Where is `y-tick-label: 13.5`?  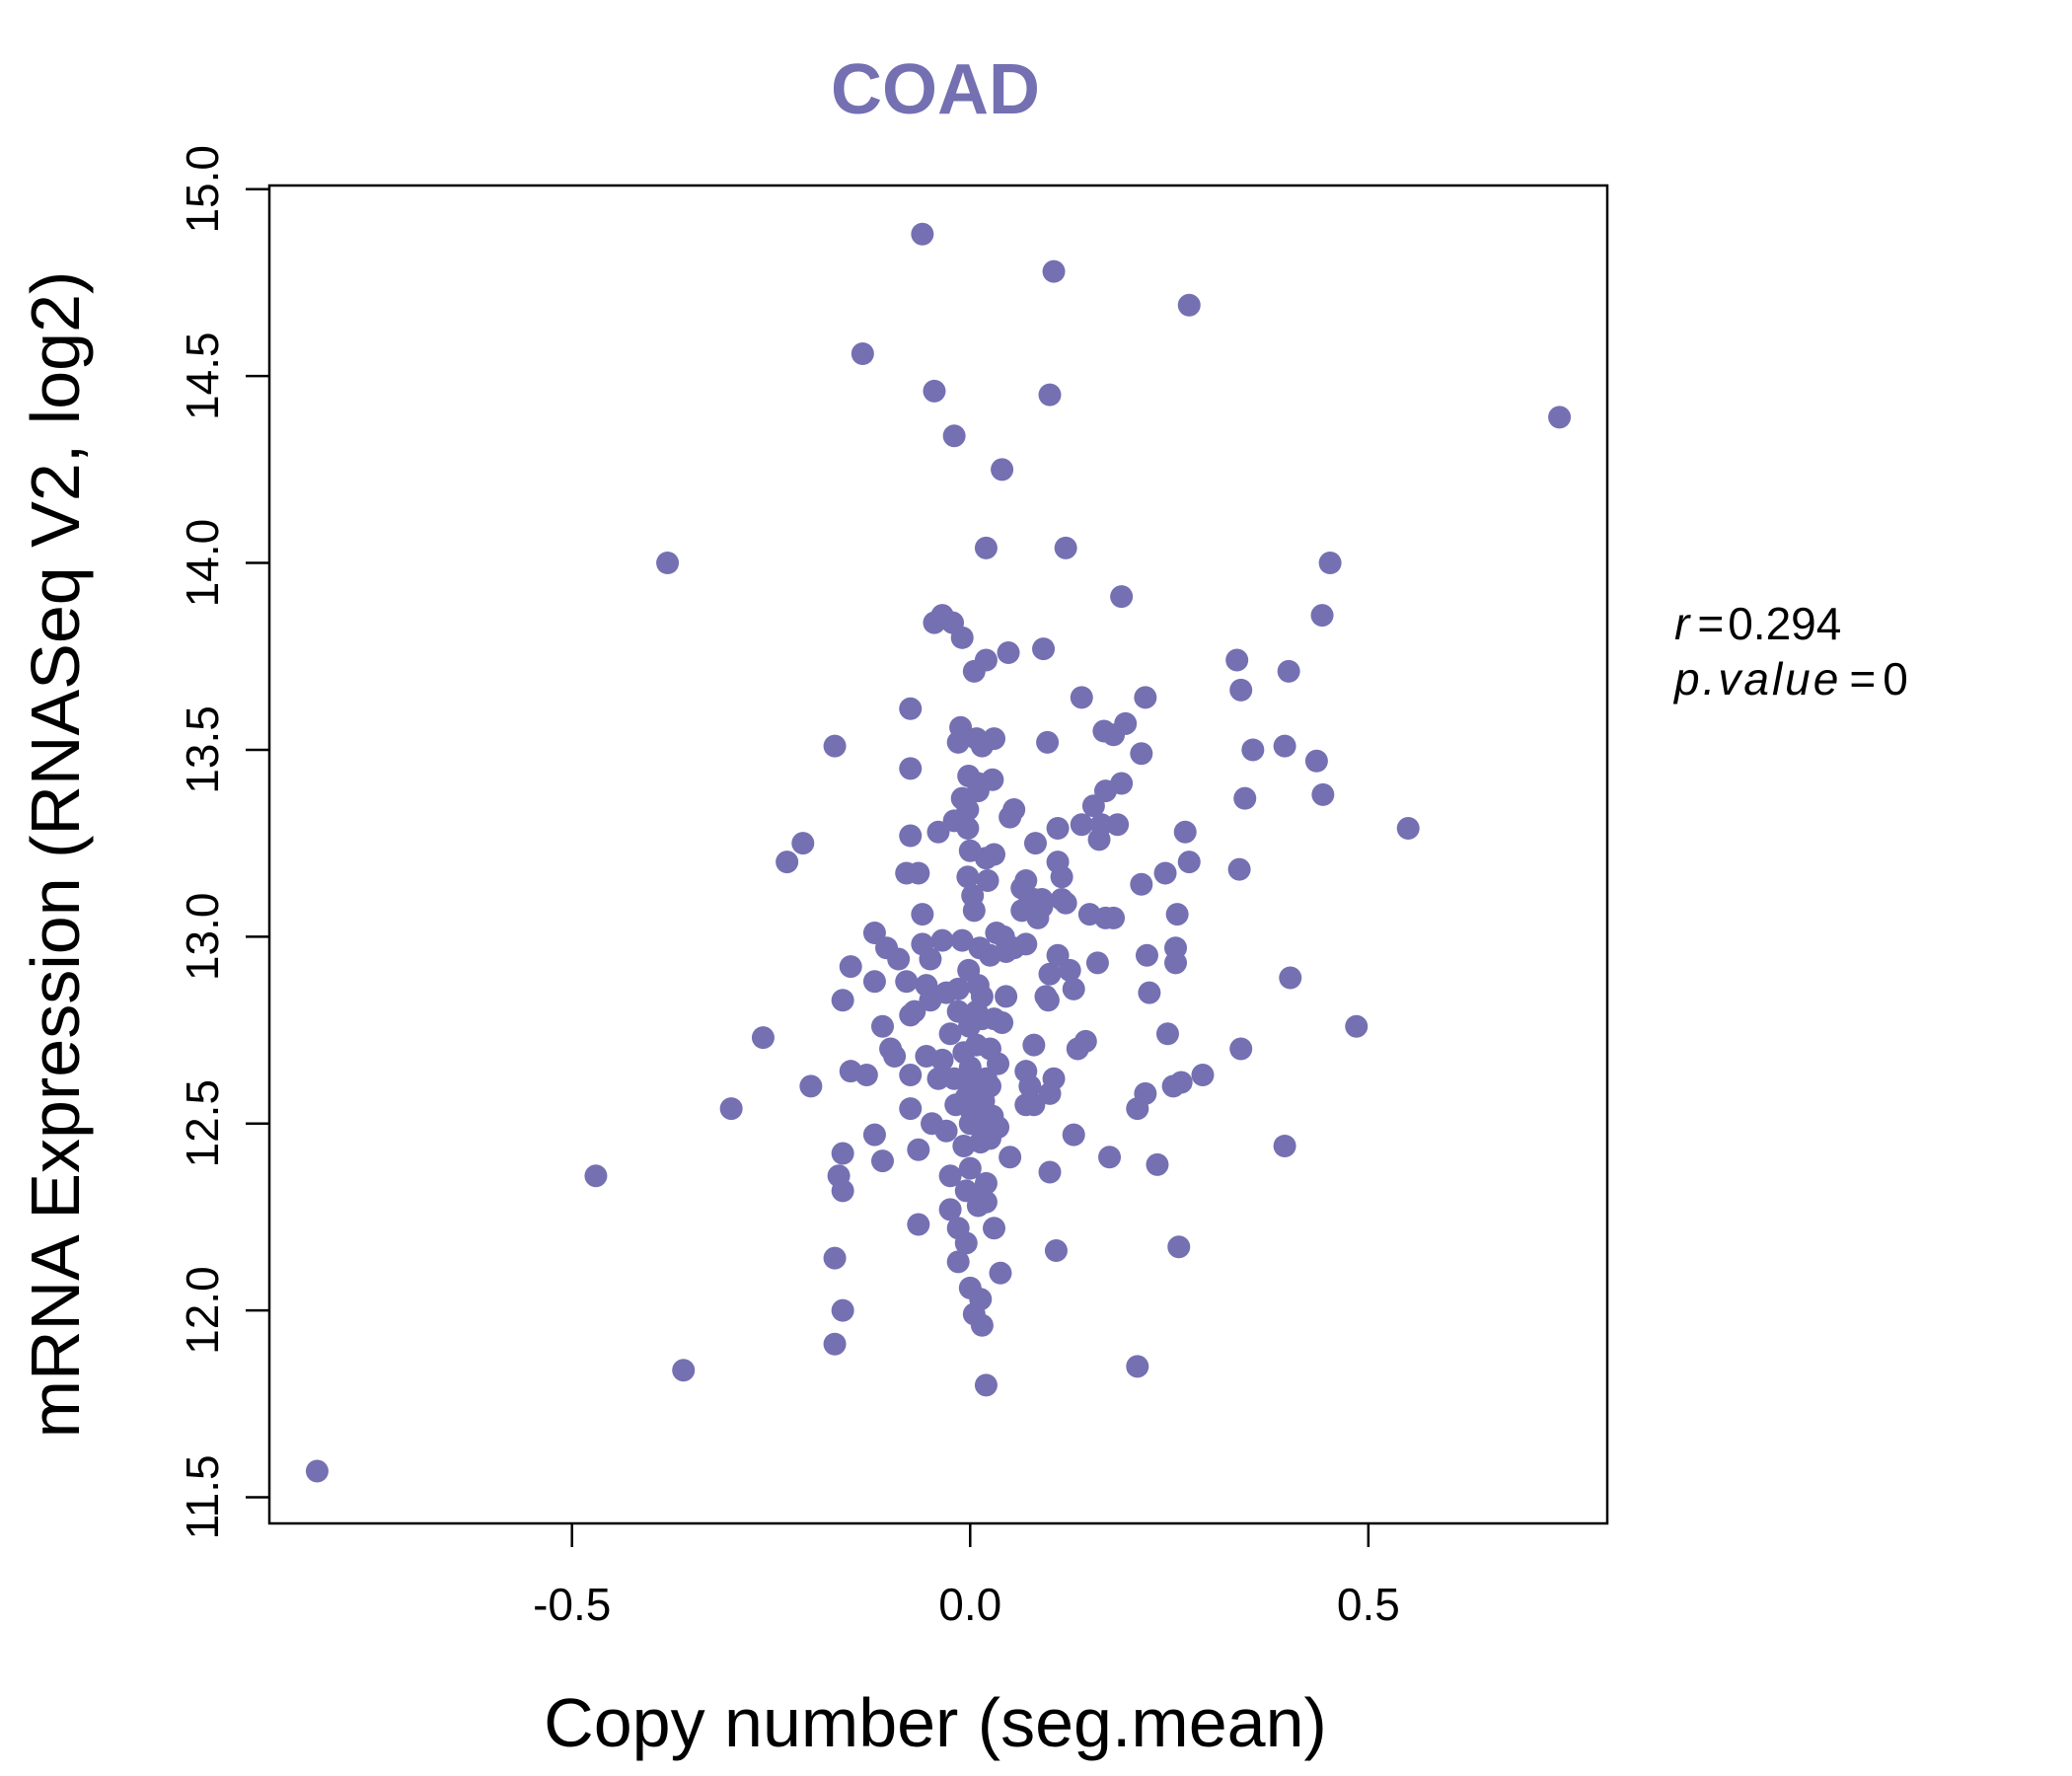 y-tick-label: 13.5 is located at coordinates (203, 750).